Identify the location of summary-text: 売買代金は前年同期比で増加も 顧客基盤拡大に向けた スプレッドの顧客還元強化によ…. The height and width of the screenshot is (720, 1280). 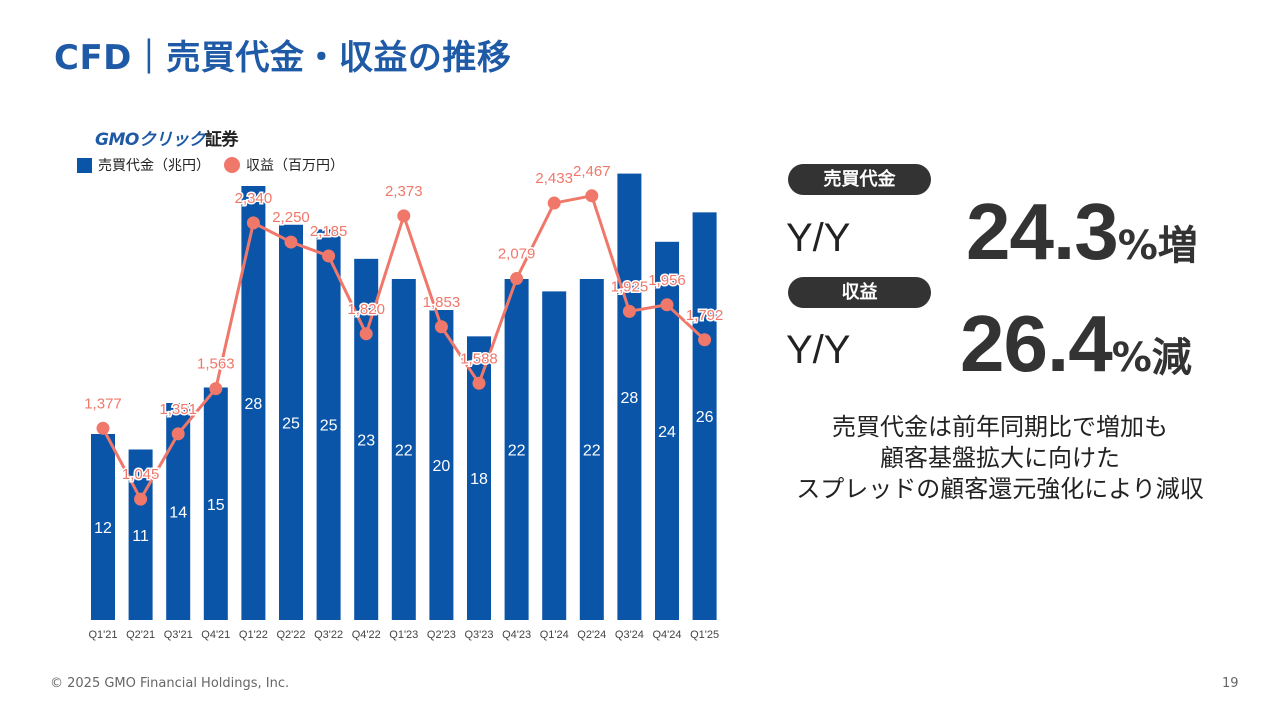
(1000, 458).